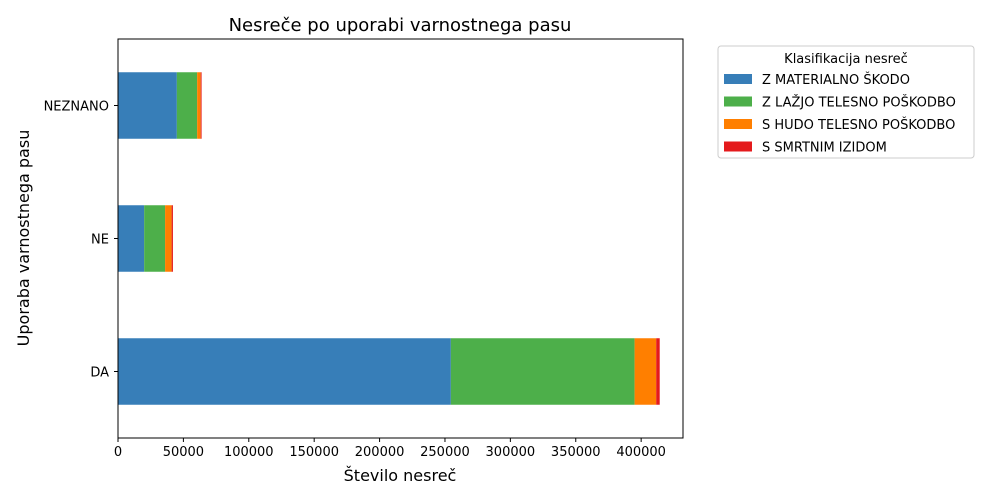 This screenshot has height=500, width=1000. I want to click on x-tick-label: 150000, so click(314, 452).